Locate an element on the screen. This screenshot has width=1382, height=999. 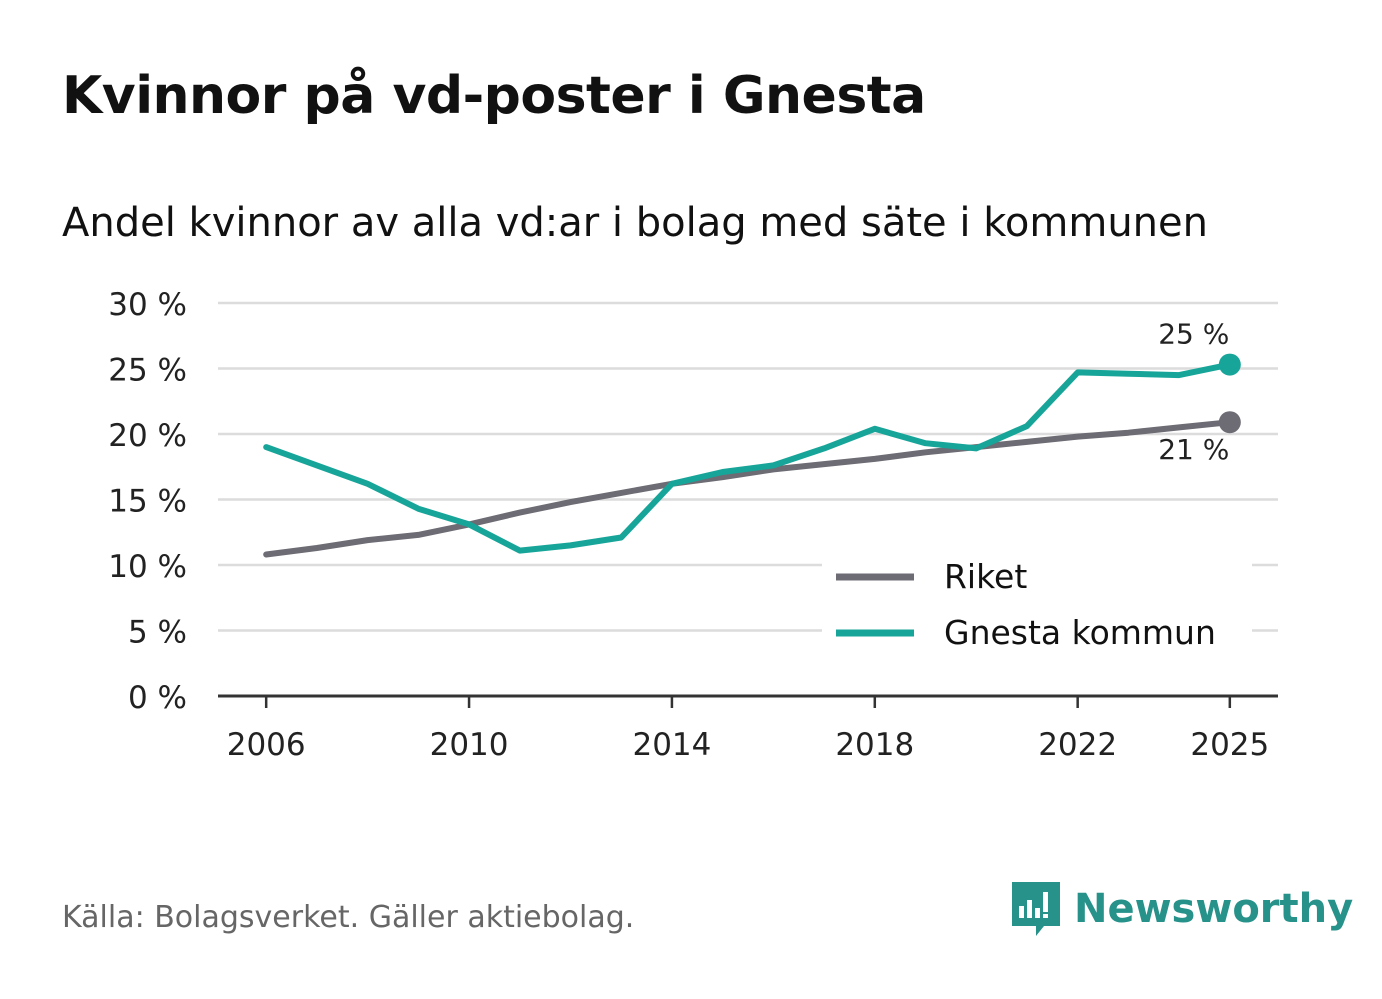
end-value-label: 25 % is located at coordinates (1193, 334).